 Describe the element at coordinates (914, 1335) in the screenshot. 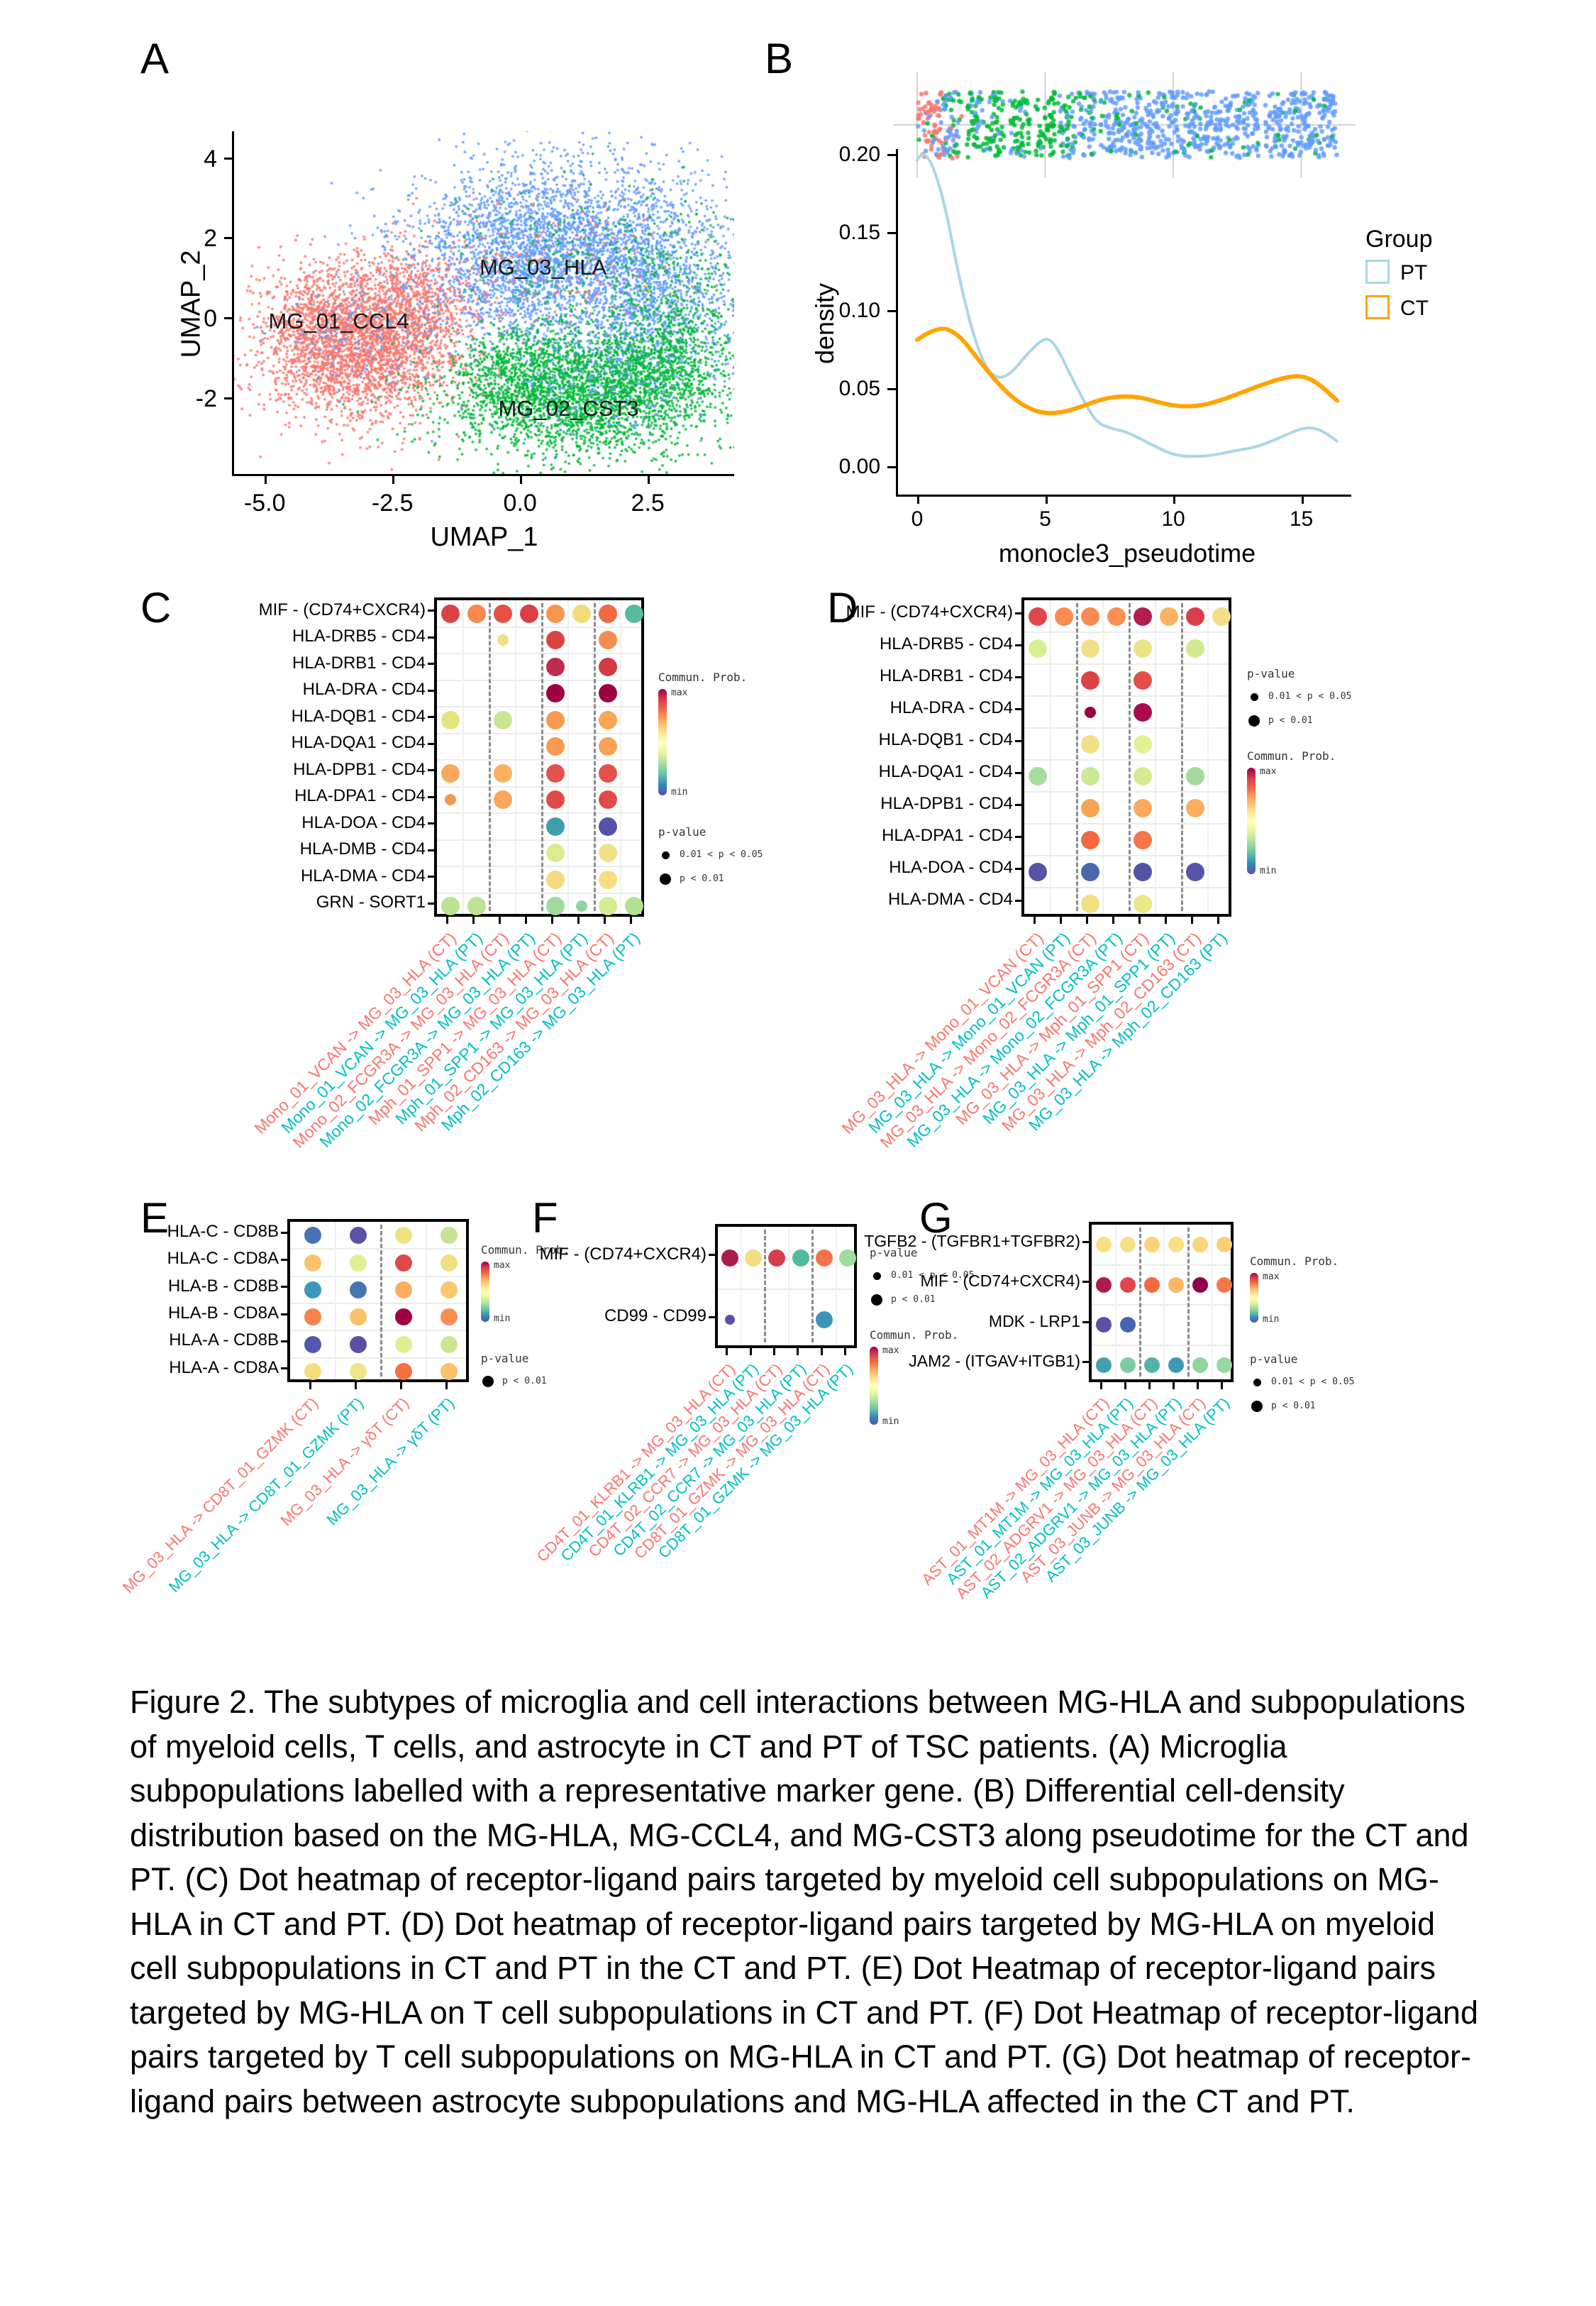

I see `legend-commun-title-F: Commun. Prob.` at that location.